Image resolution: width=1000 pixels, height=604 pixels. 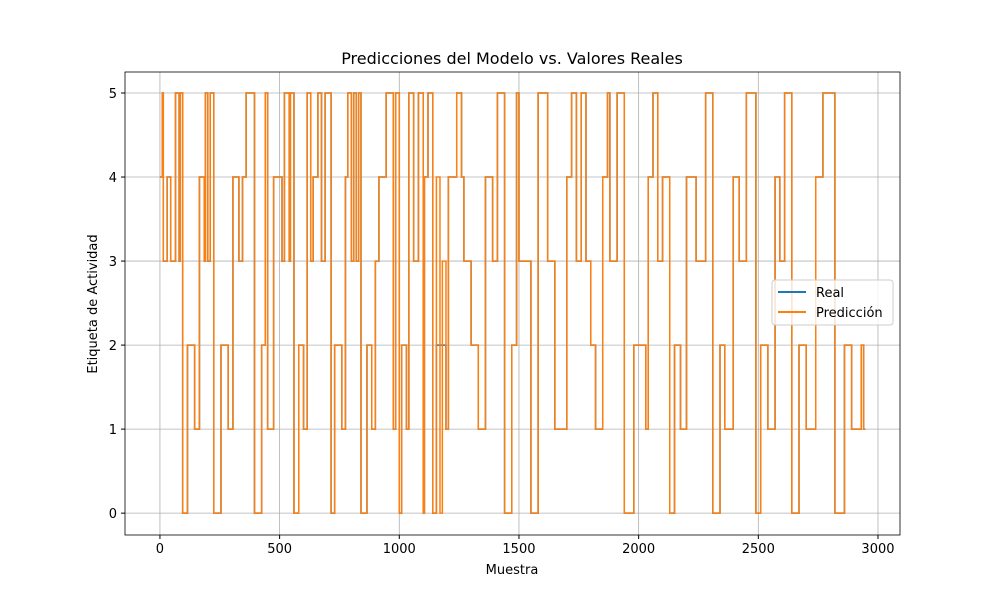 I want to click on y-tick-label: 3, so click(x=113, y=262).